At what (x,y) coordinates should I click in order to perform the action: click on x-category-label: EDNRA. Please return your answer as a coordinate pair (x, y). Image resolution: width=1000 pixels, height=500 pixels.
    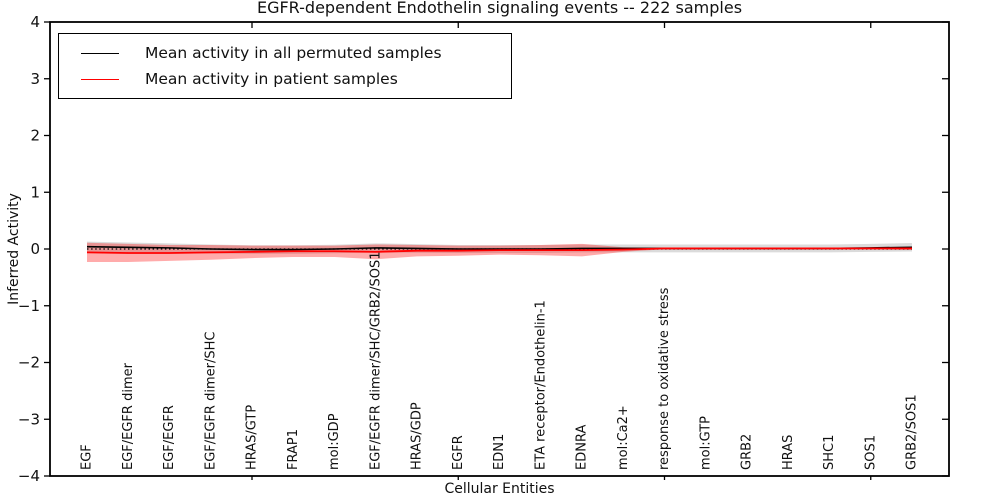
    Looking at the image, I should click on (582, 447).